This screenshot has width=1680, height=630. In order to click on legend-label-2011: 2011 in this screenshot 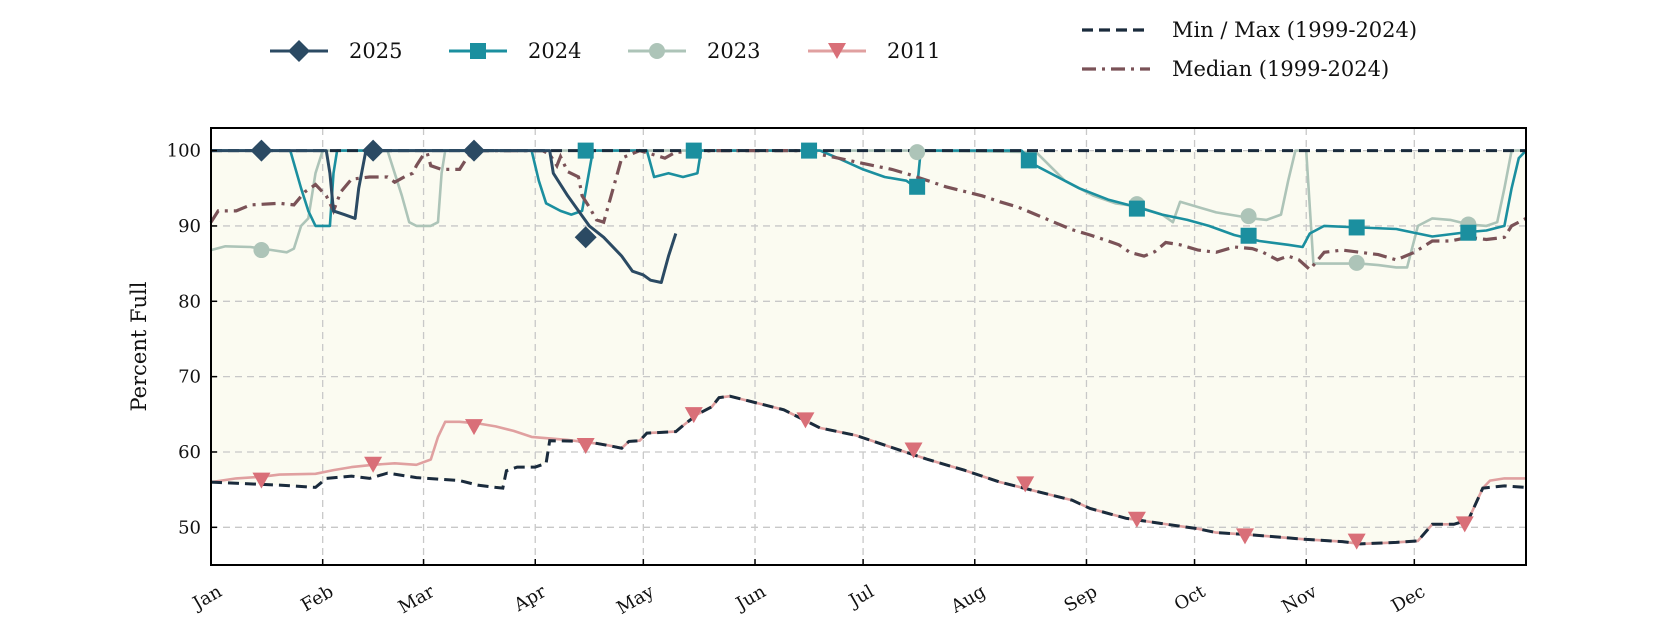, I will do `click(913, 51)`.